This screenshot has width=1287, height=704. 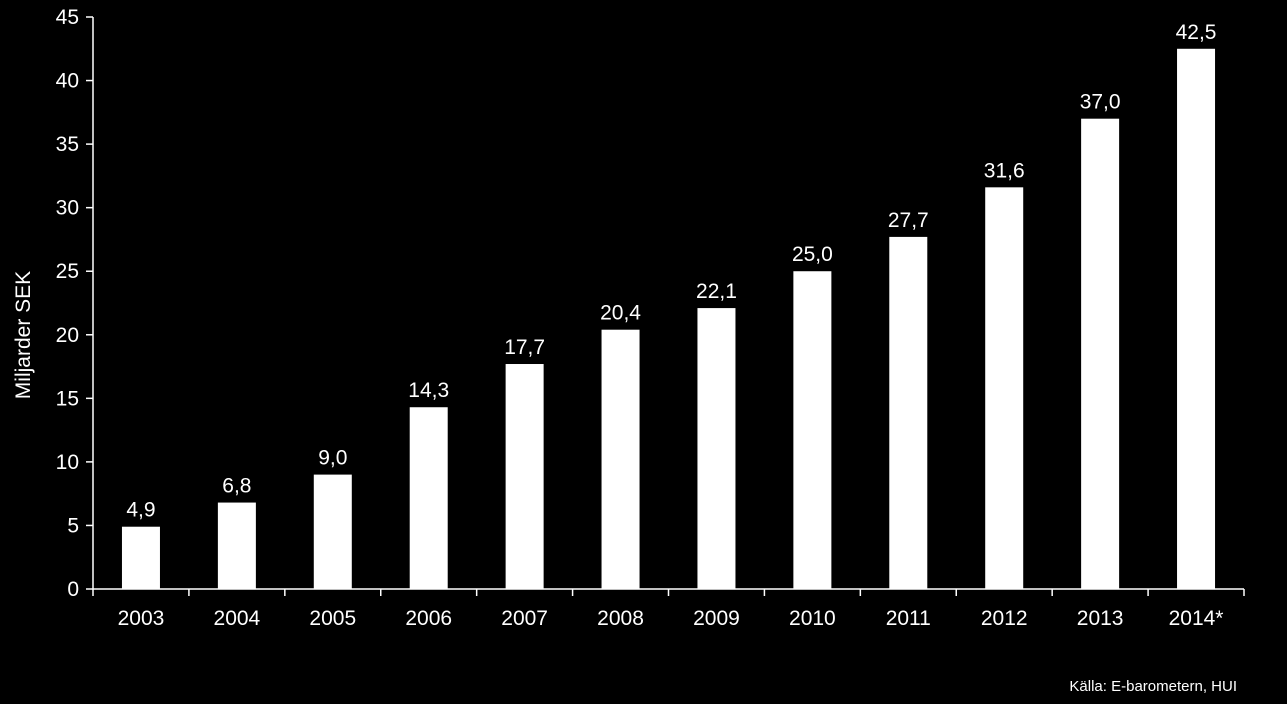 I want to click on x-tick-label: 2003, so click(x=141, y=618).